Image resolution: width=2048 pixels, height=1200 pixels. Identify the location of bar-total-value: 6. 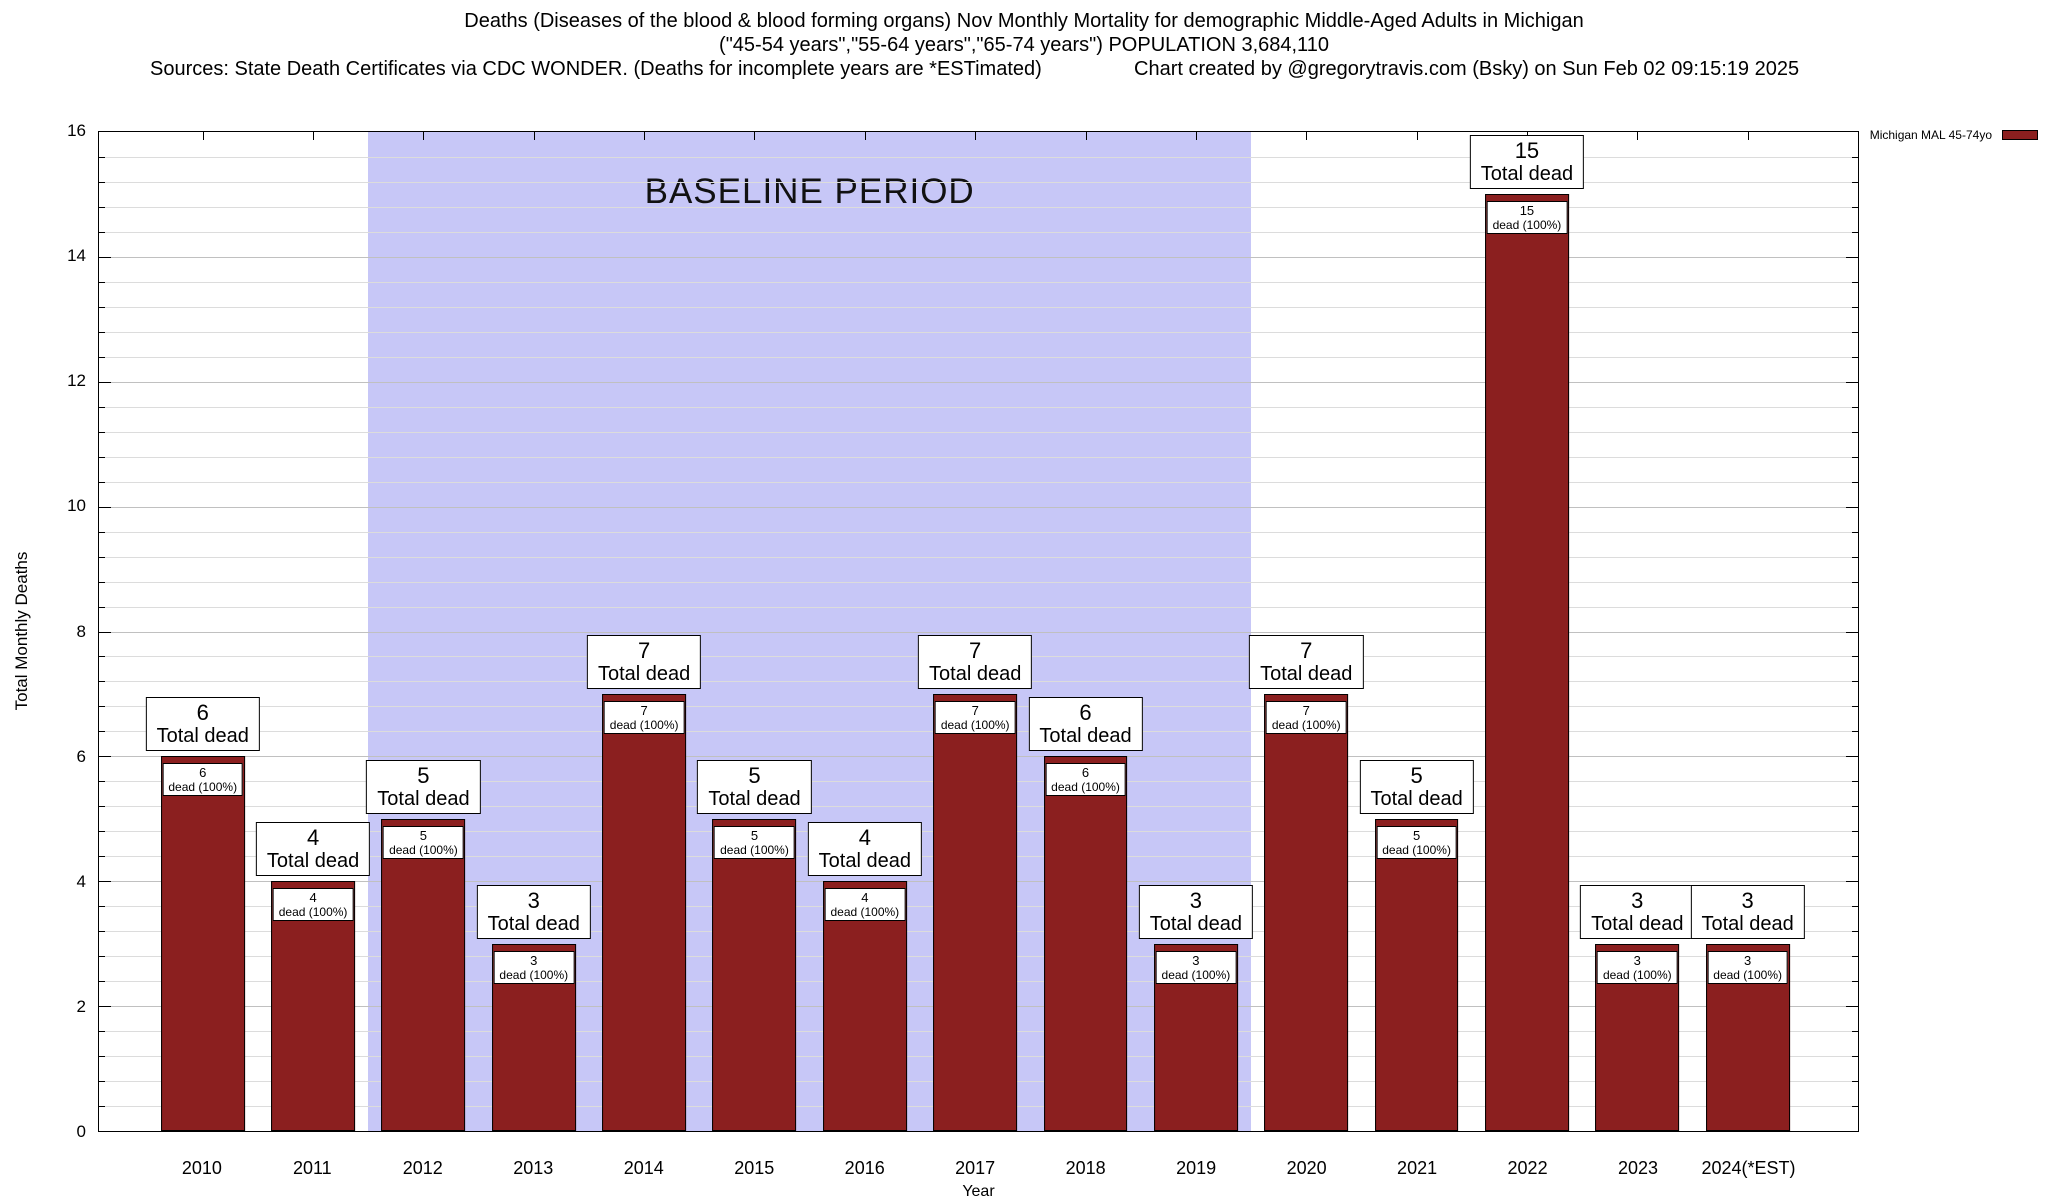
(202, 713).